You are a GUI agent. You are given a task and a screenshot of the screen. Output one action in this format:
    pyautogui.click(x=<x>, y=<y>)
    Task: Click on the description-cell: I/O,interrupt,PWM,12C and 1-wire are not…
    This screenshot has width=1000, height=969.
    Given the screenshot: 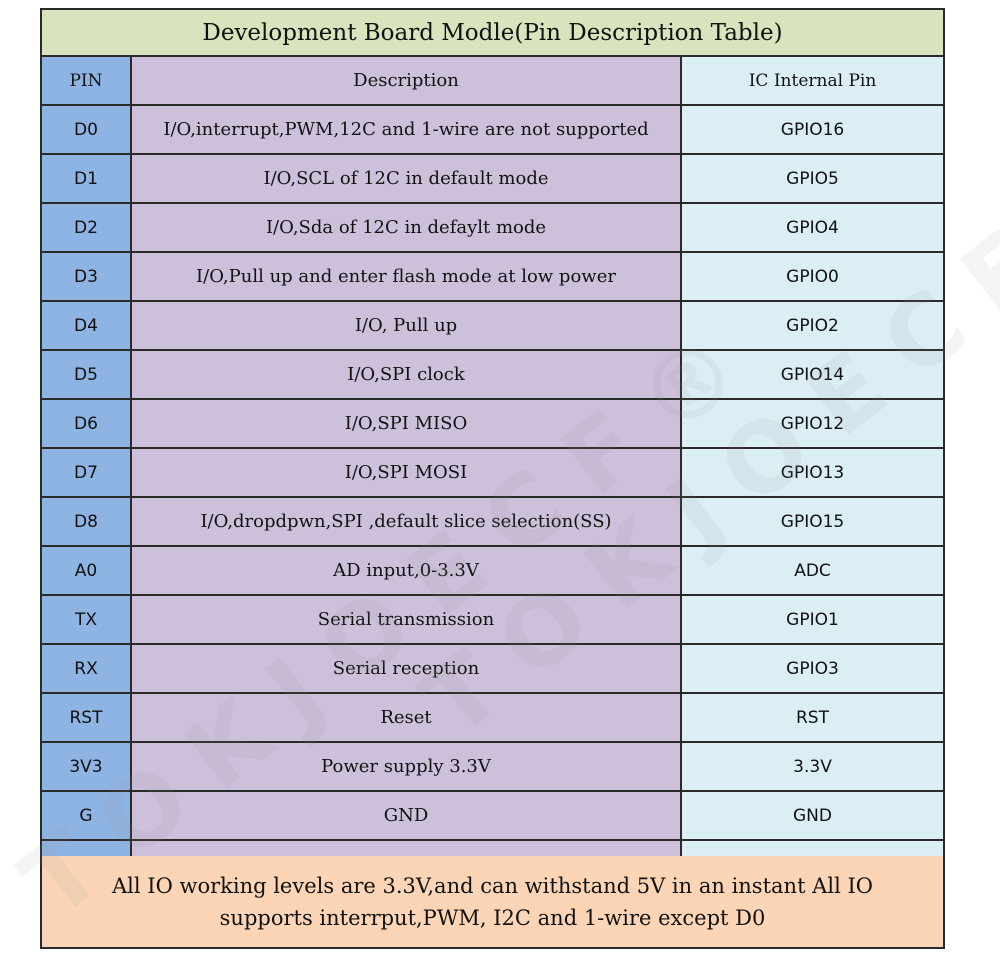 What is the action you would take?
    pyautogui.click(x=406, y=129)
    